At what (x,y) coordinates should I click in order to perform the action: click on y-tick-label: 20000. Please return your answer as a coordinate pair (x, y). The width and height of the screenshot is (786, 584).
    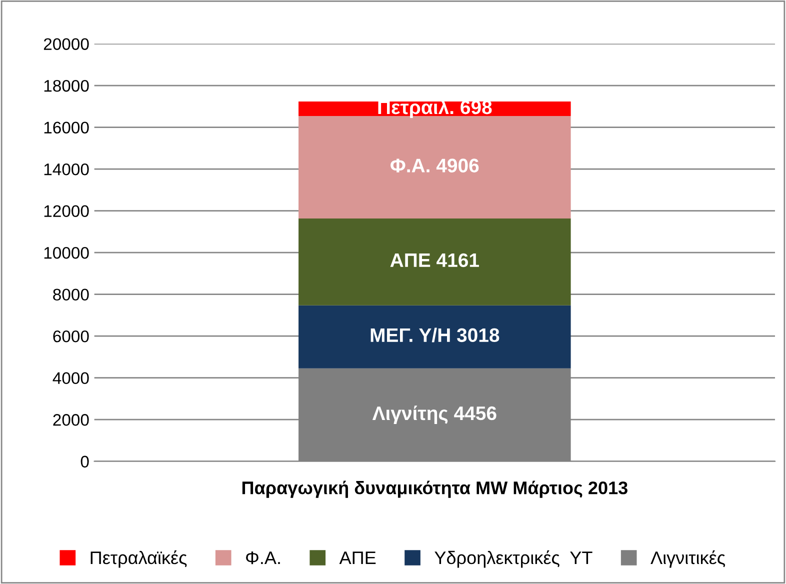
    Looking at the image, I should click on (66, 44).